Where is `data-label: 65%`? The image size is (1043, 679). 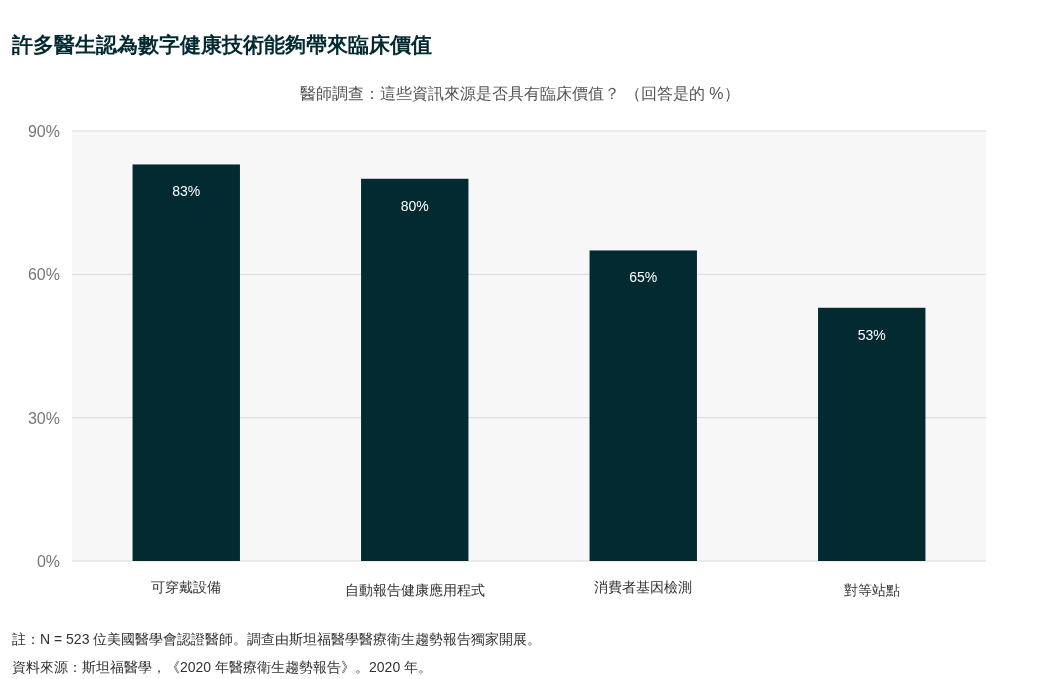 data-label: 65% is located at coordinates (643, 277).